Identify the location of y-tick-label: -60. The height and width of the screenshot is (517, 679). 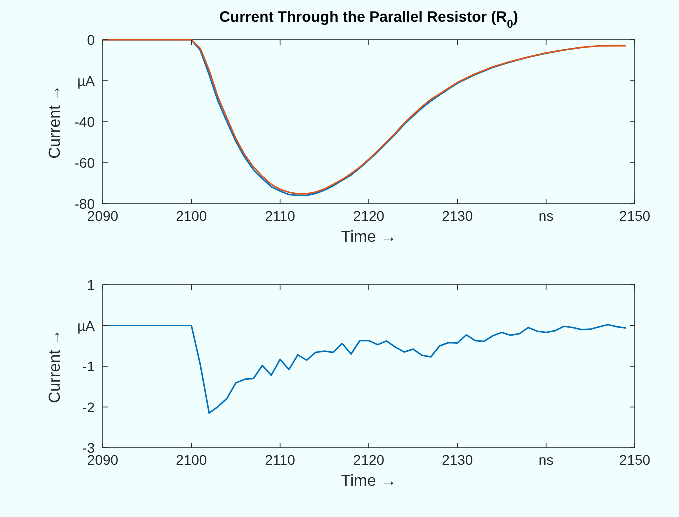
(85, 163).